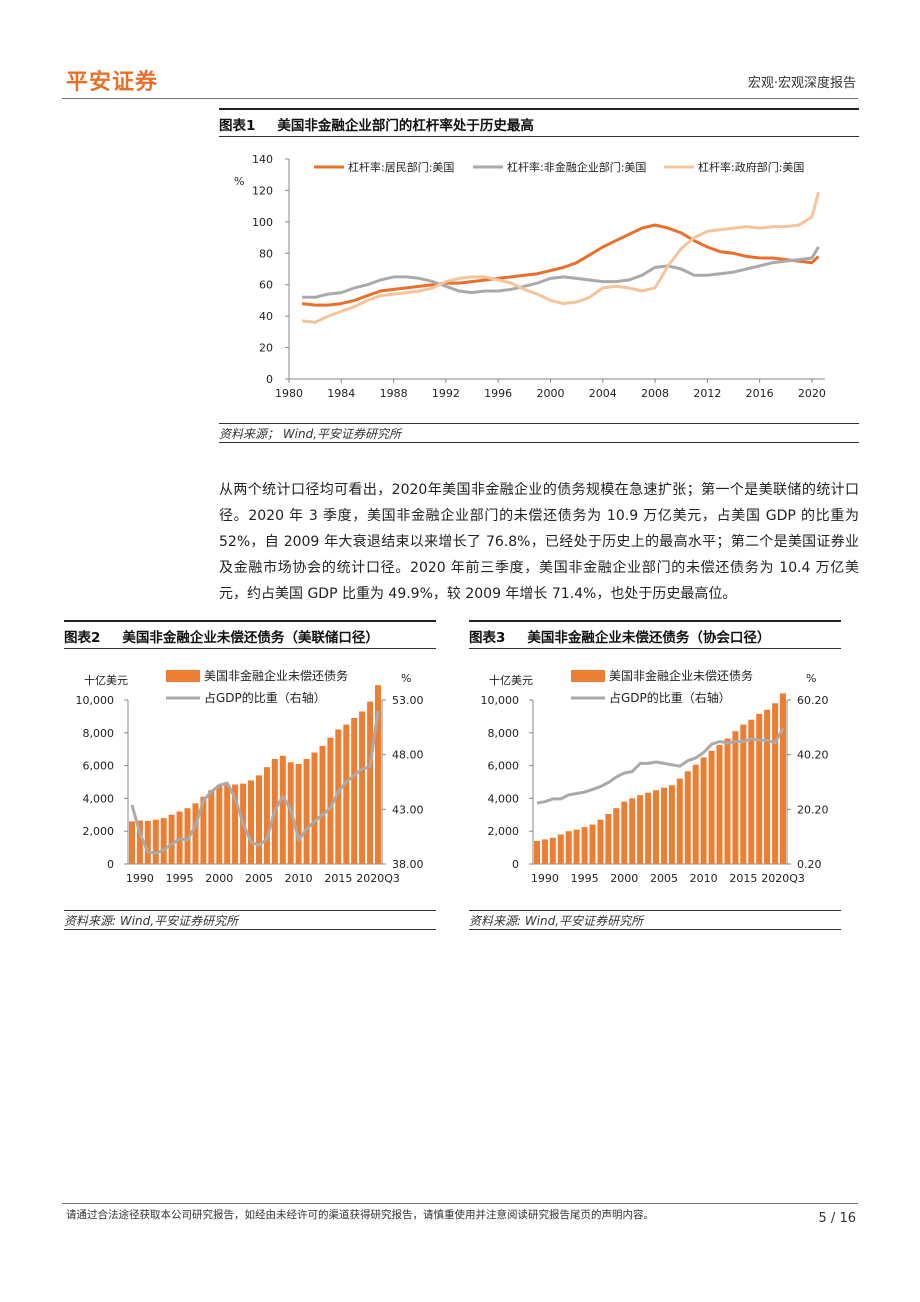 The width and height of the screenshot is (920, 1302). Describe the element at coordinates (289, 393) in the screenshot. I see `x-tick-label: 1980` at that location.